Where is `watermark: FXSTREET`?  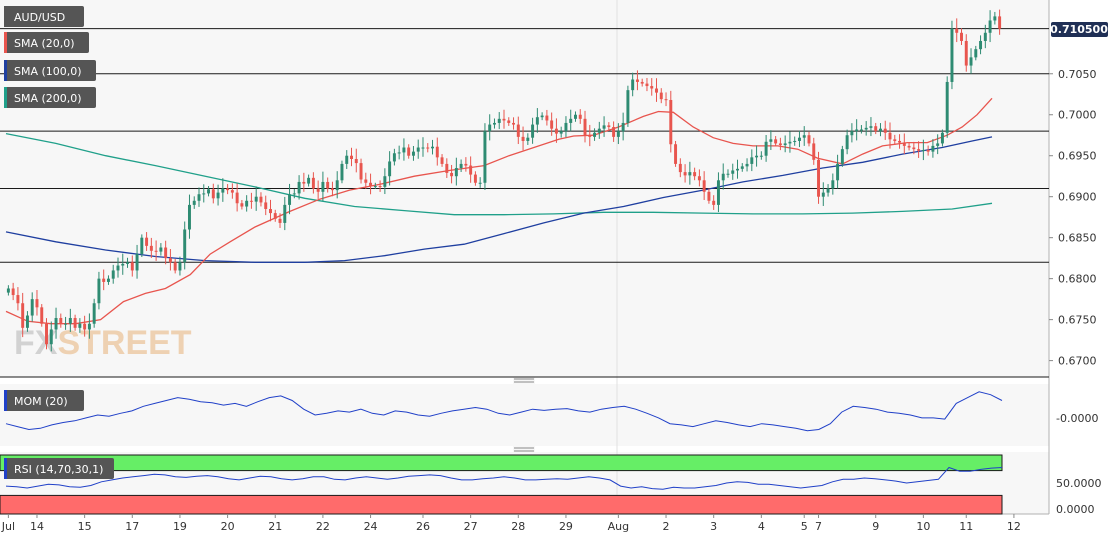 watermark: FXSTREET is located at coordinates (103, 343).